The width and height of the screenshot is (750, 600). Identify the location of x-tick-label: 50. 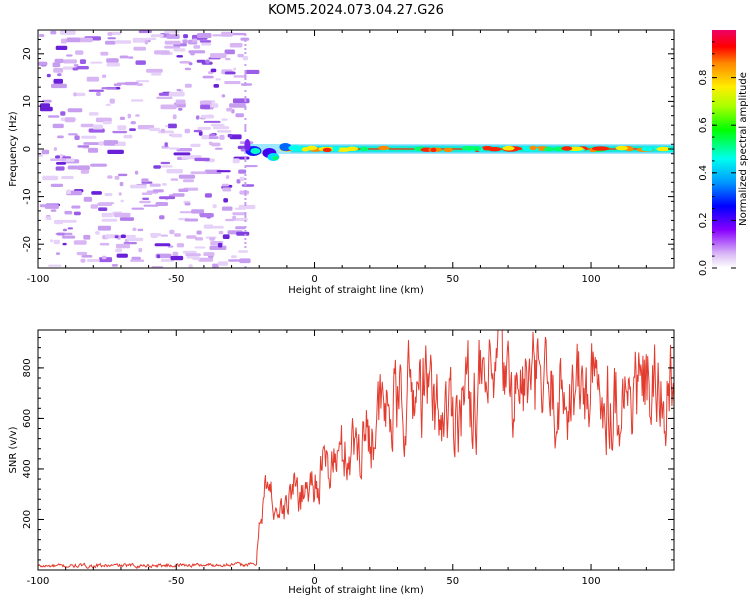
(452, 581).